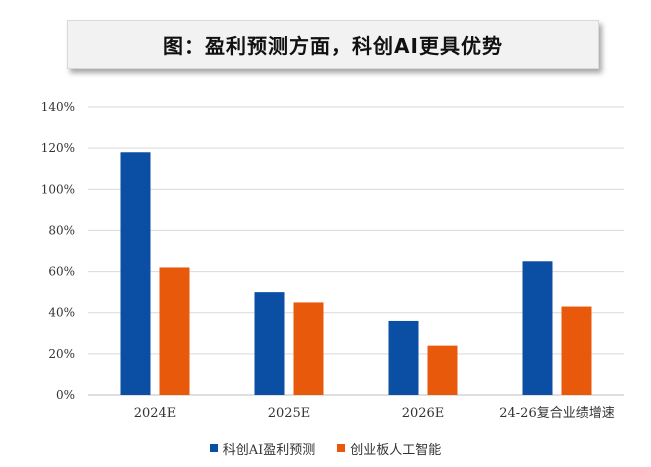 This screenshot has height=467, width=651. I want to click on y-tick-label: 60%, so click(61, 272).